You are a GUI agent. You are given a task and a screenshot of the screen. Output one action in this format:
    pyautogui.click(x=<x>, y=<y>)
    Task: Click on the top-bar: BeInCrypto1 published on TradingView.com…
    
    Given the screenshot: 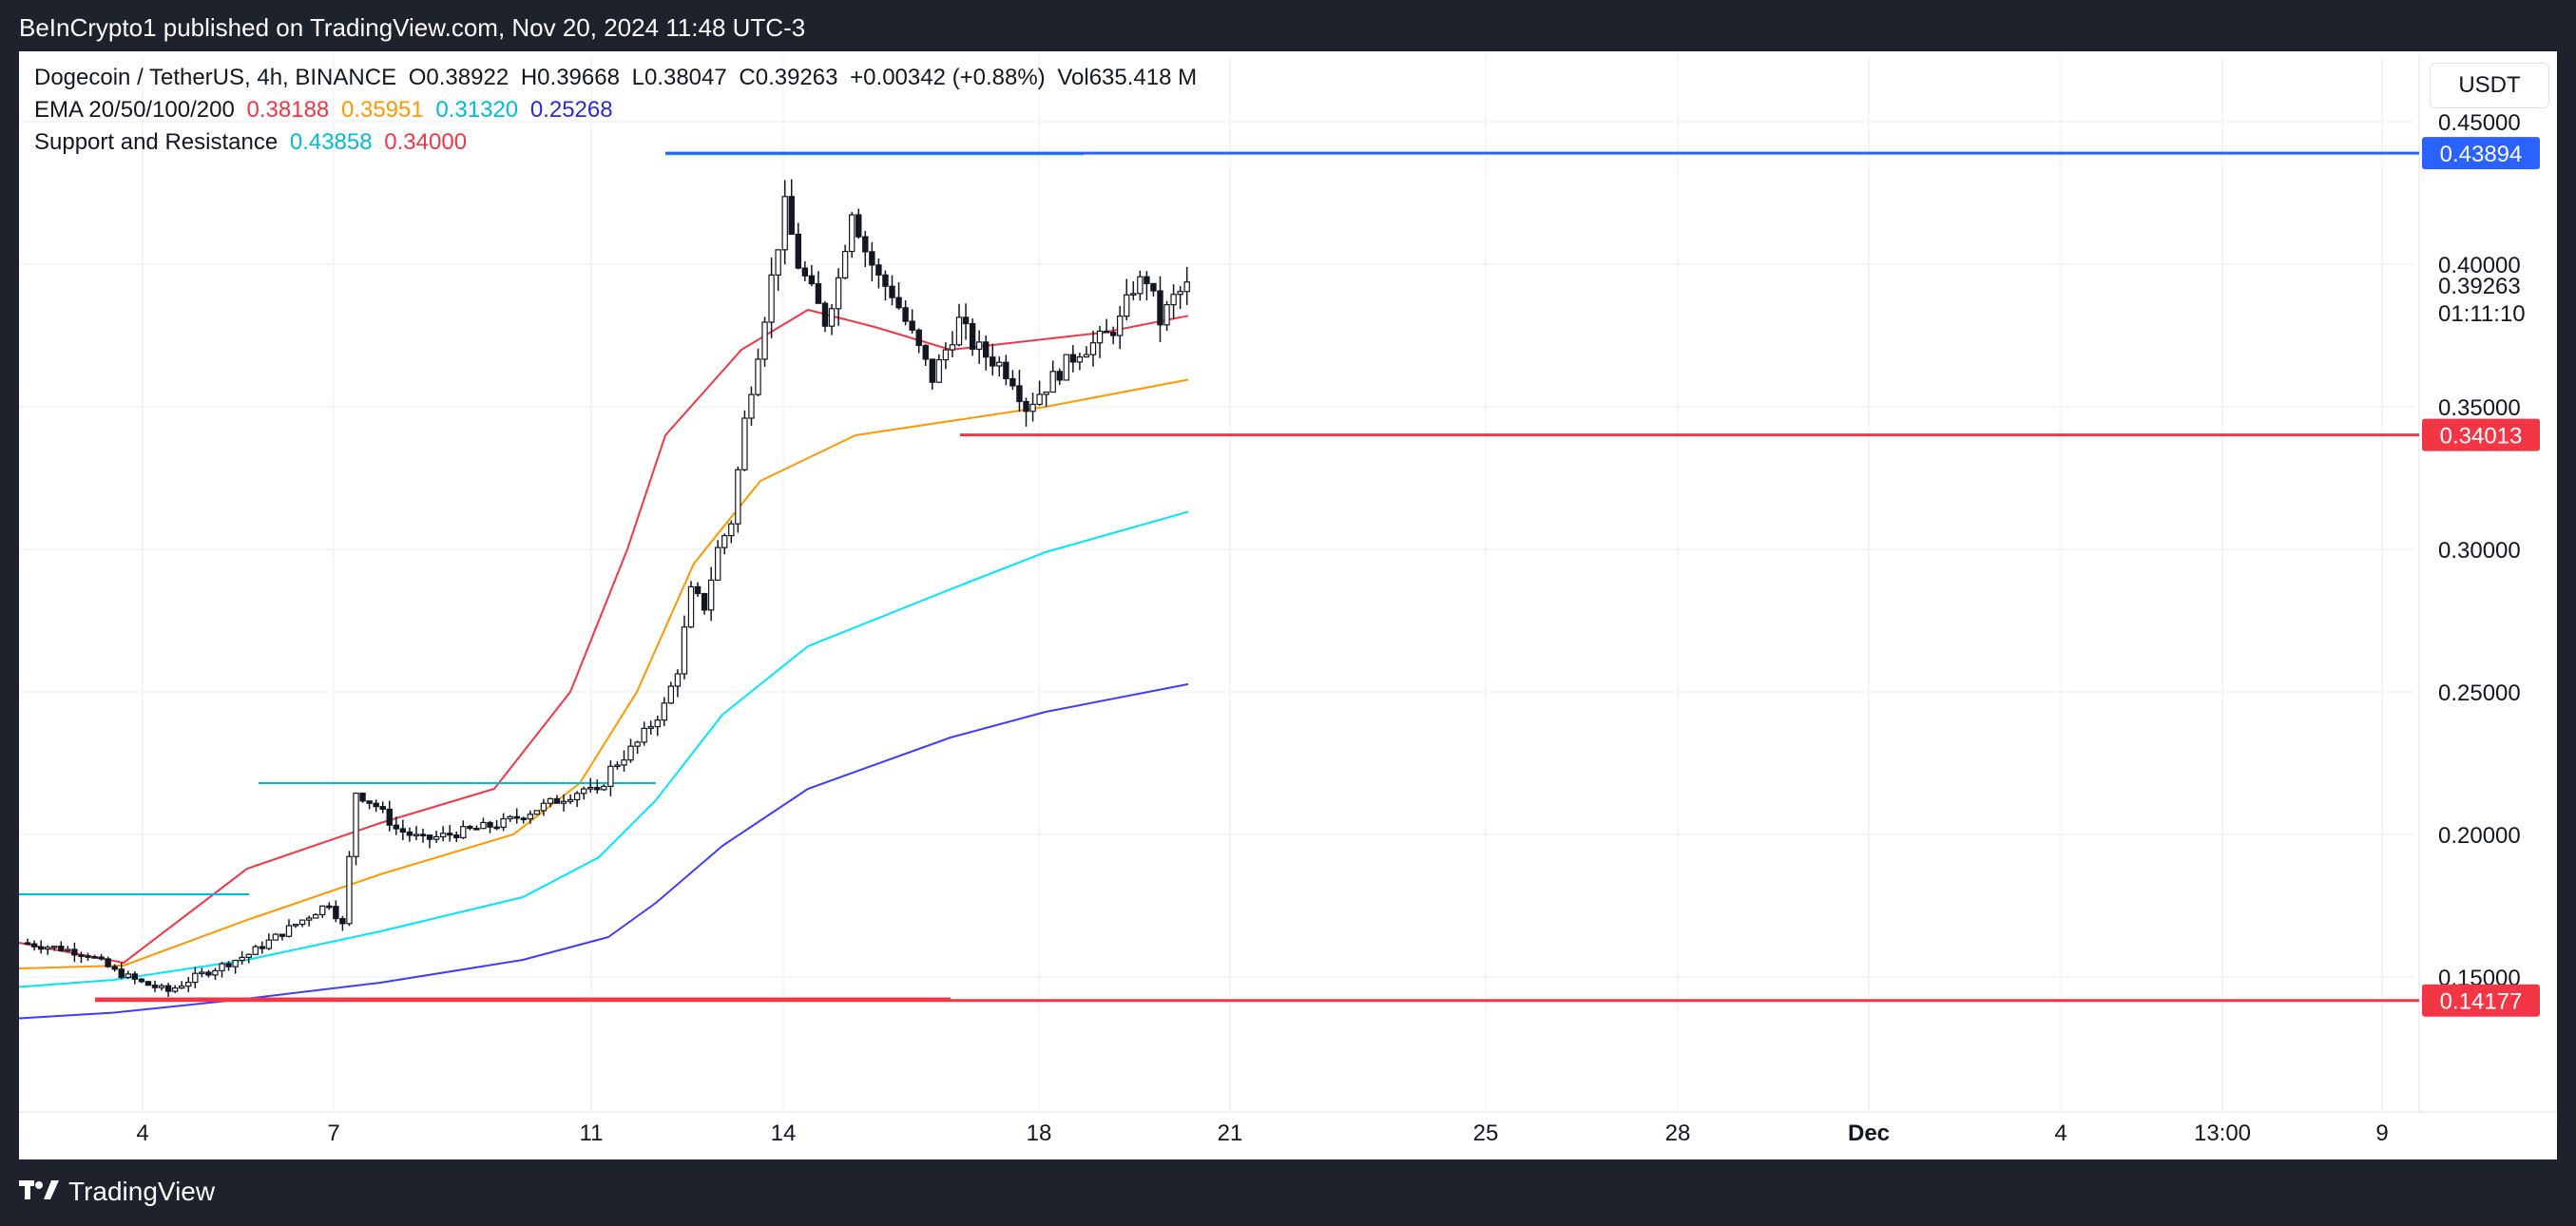 What is the action you would take?
    pyautogui.click(x=1288, y=28)
    